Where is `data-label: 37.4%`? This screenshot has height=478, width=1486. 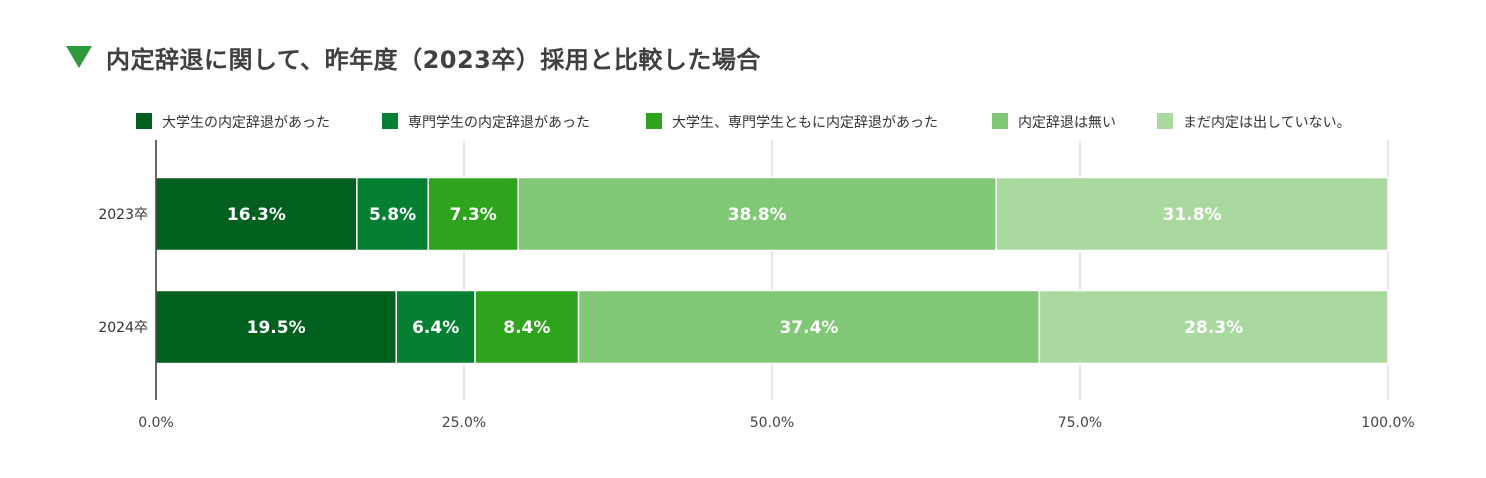 data-label: 37.4% is located at coordinates (808, 328).